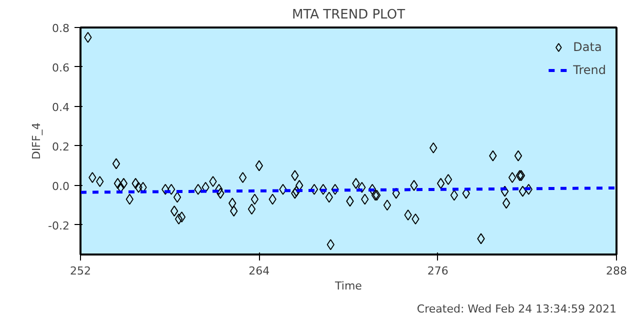 The image size is (640, 320). I want to click on x-tick-label: 252, so click(80, 271).